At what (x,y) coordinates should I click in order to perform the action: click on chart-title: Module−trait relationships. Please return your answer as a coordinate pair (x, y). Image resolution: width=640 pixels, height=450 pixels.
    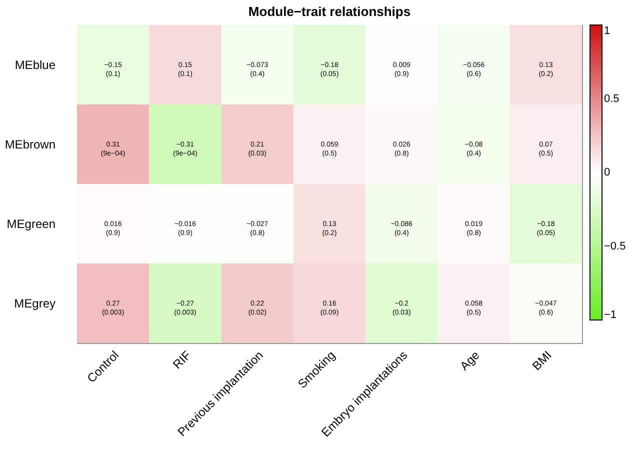
    Looking at the image, I should click on (329, 11).